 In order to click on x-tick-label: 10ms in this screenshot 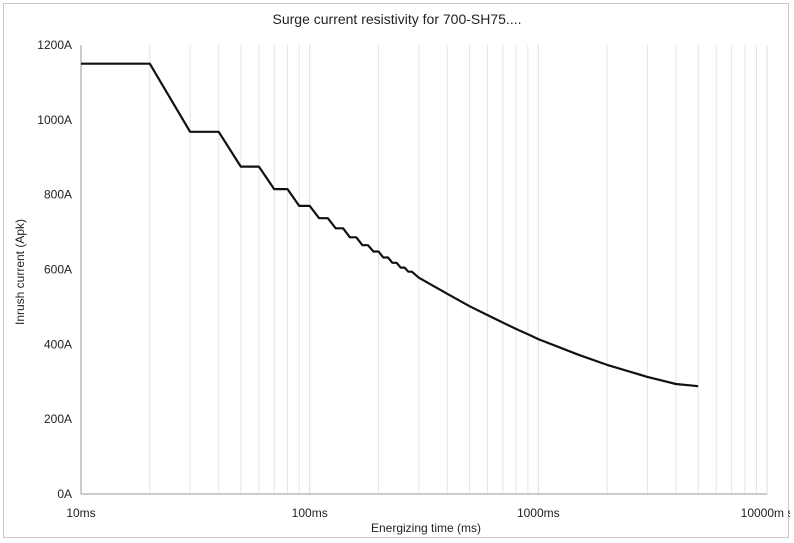, I will do `click(80, 513)`.